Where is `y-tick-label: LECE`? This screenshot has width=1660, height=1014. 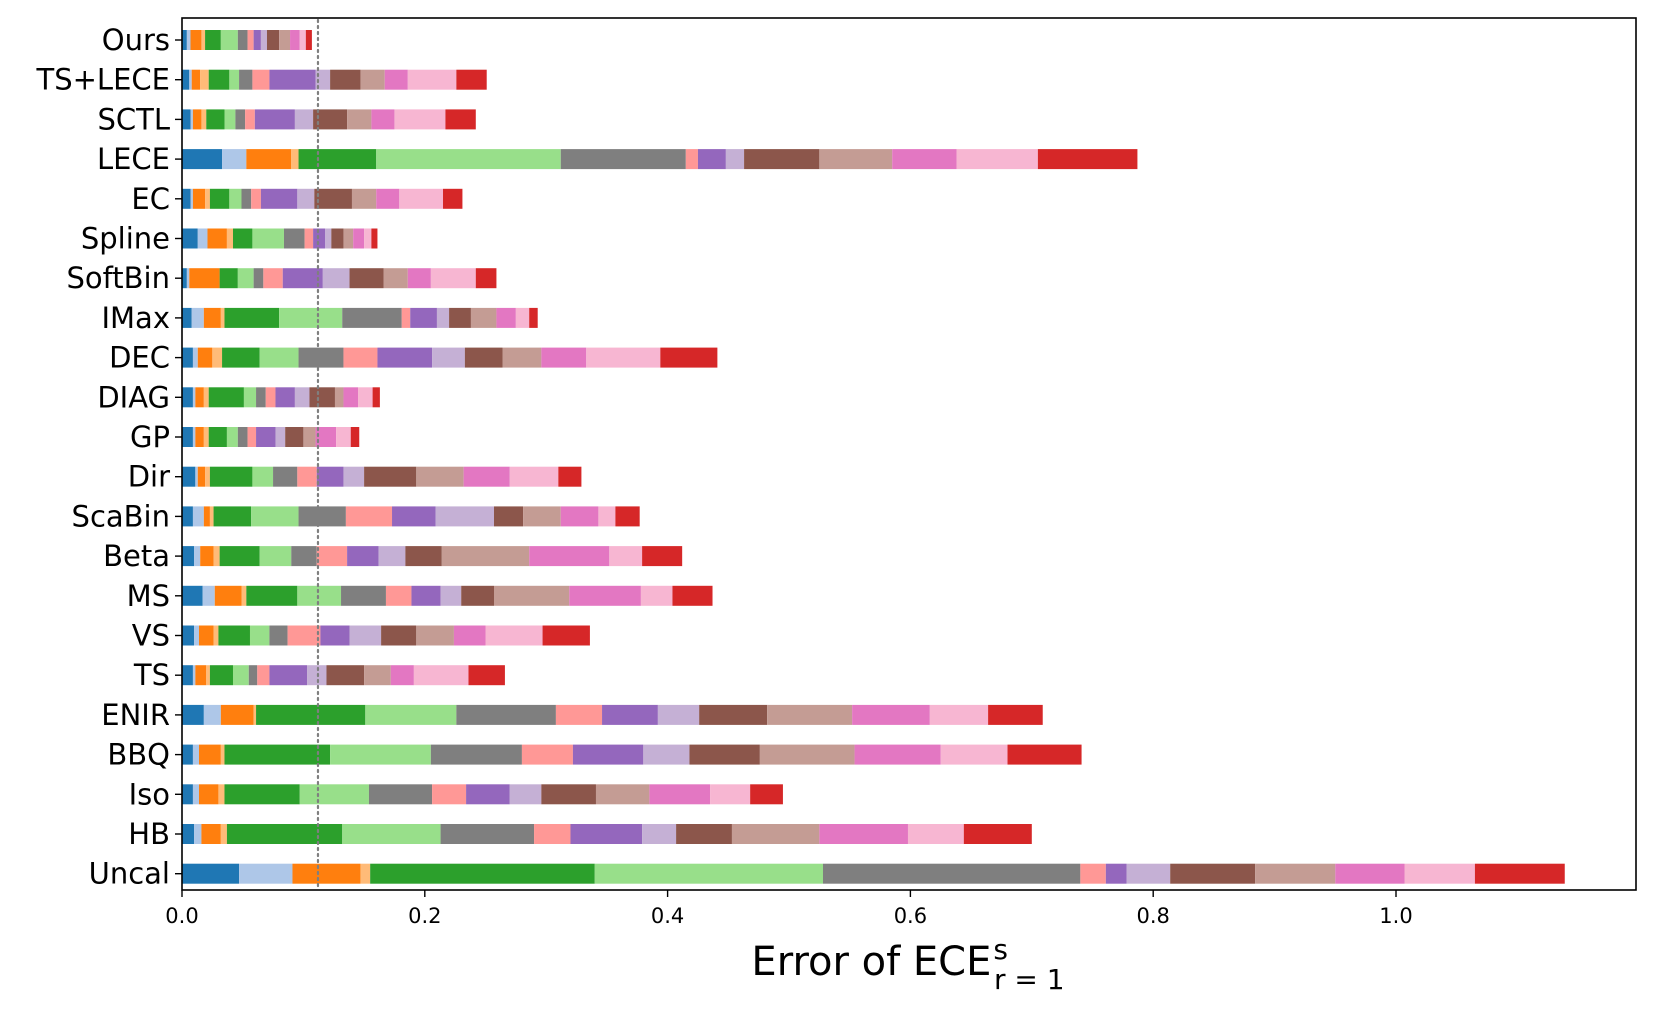
y-tick-label: LECE is located at coordinates (133, 159).